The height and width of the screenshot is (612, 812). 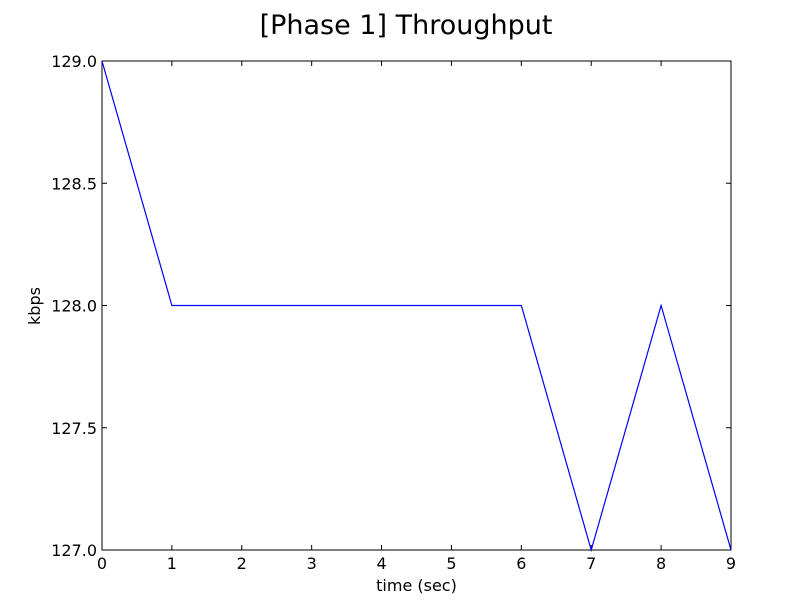 What do you see at coordinates (102, 563) in the screenshot?
I see `x-tick-label: 0` at bounding box center [102, 563].